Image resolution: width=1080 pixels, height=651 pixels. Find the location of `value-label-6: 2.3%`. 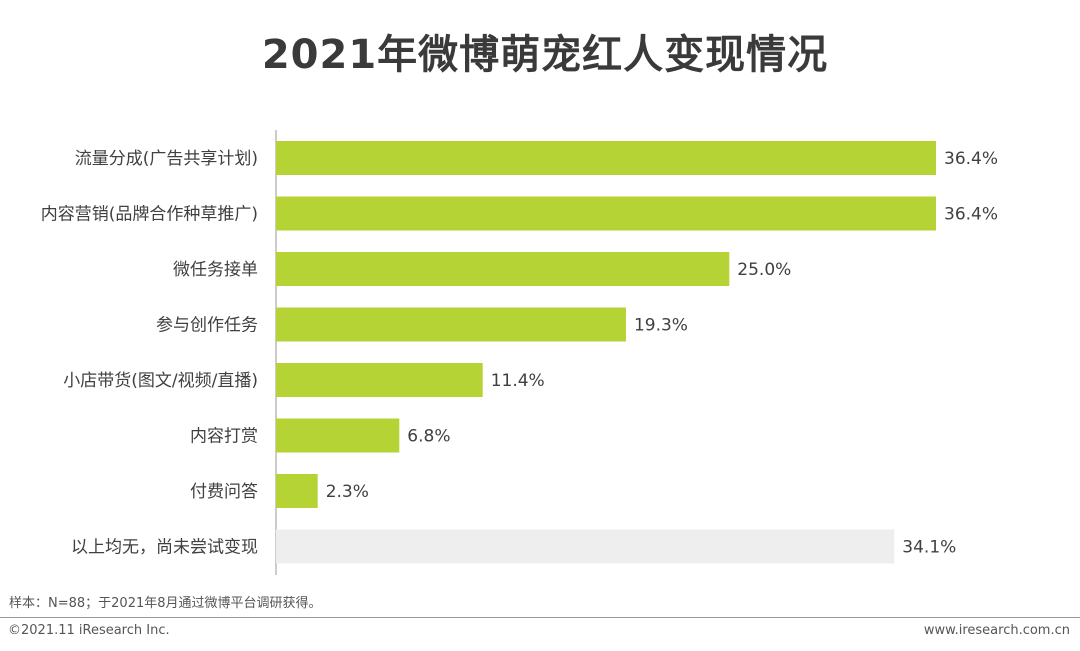

value-label-6: 2.3% is located at coordinates (347, 492).